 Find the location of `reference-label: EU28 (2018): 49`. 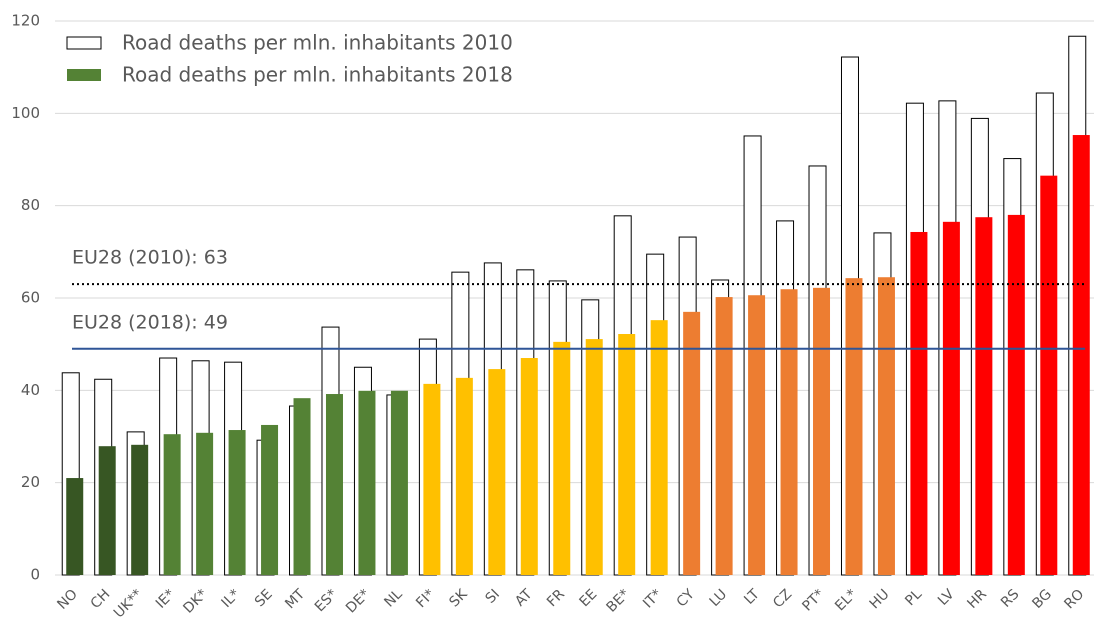

reference-label: EU28 (2018): 49 is located at coordinates (150, 322).